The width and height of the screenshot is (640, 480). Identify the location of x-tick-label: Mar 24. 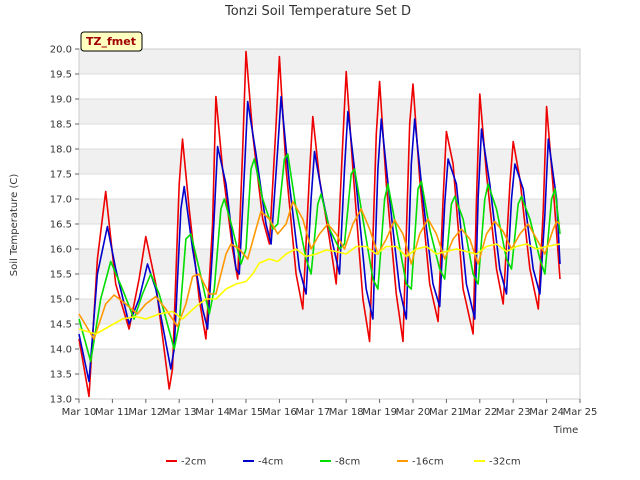
(546, 412).